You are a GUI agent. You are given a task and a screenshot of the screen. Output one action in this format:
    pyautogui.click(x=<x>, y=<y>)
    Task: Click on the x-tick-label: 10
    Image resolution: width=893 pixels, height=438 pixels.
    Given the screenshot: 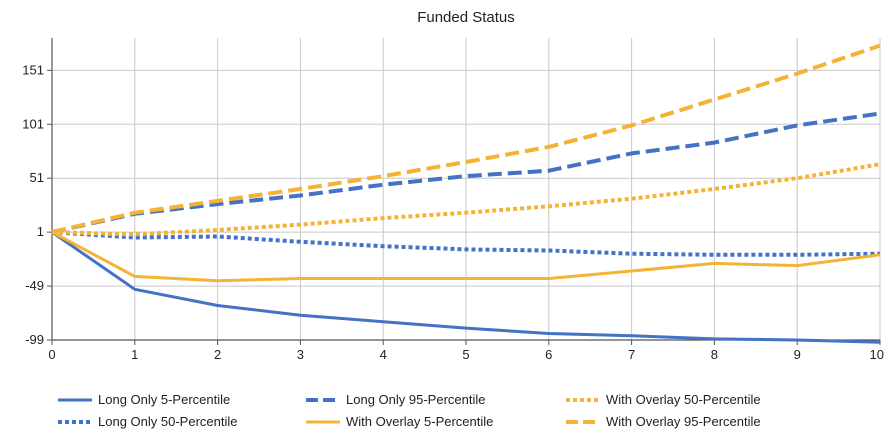 What is the action you would take?
    pyautogui.click(x=877, y=354)
    